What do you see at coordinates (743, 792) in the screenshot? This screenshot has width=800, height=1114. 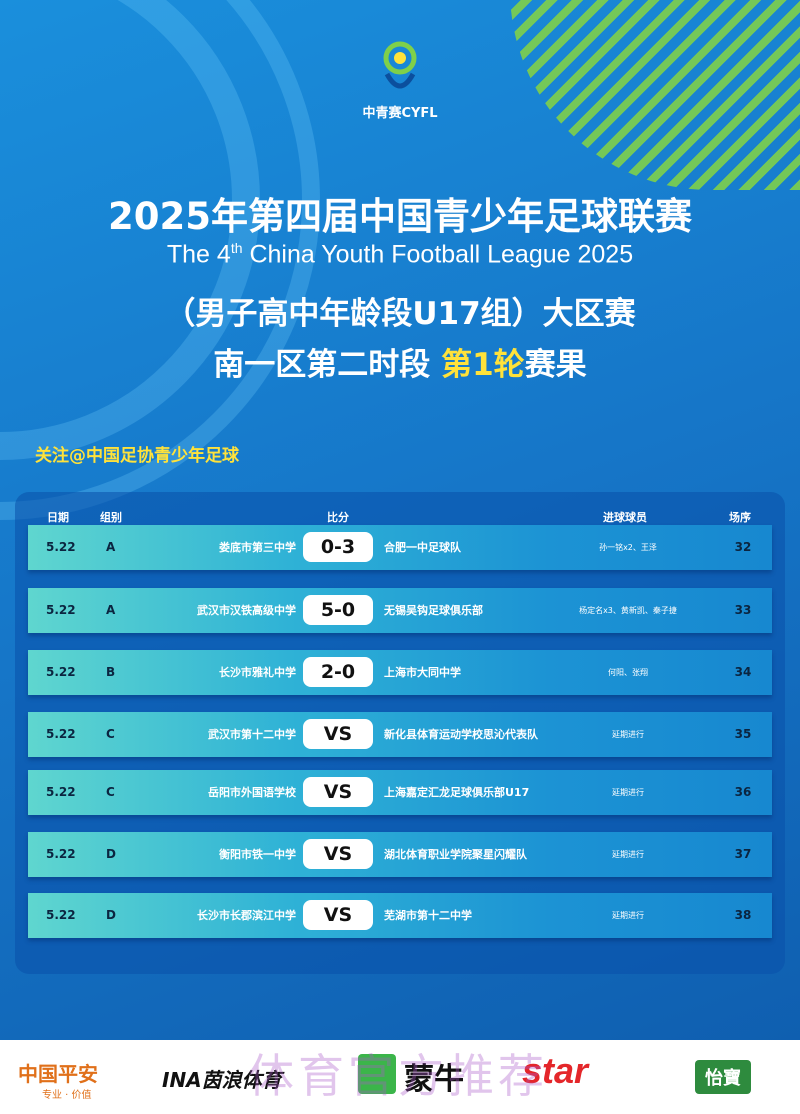 I see `match-number: 36` at bounding box center [743, 792].